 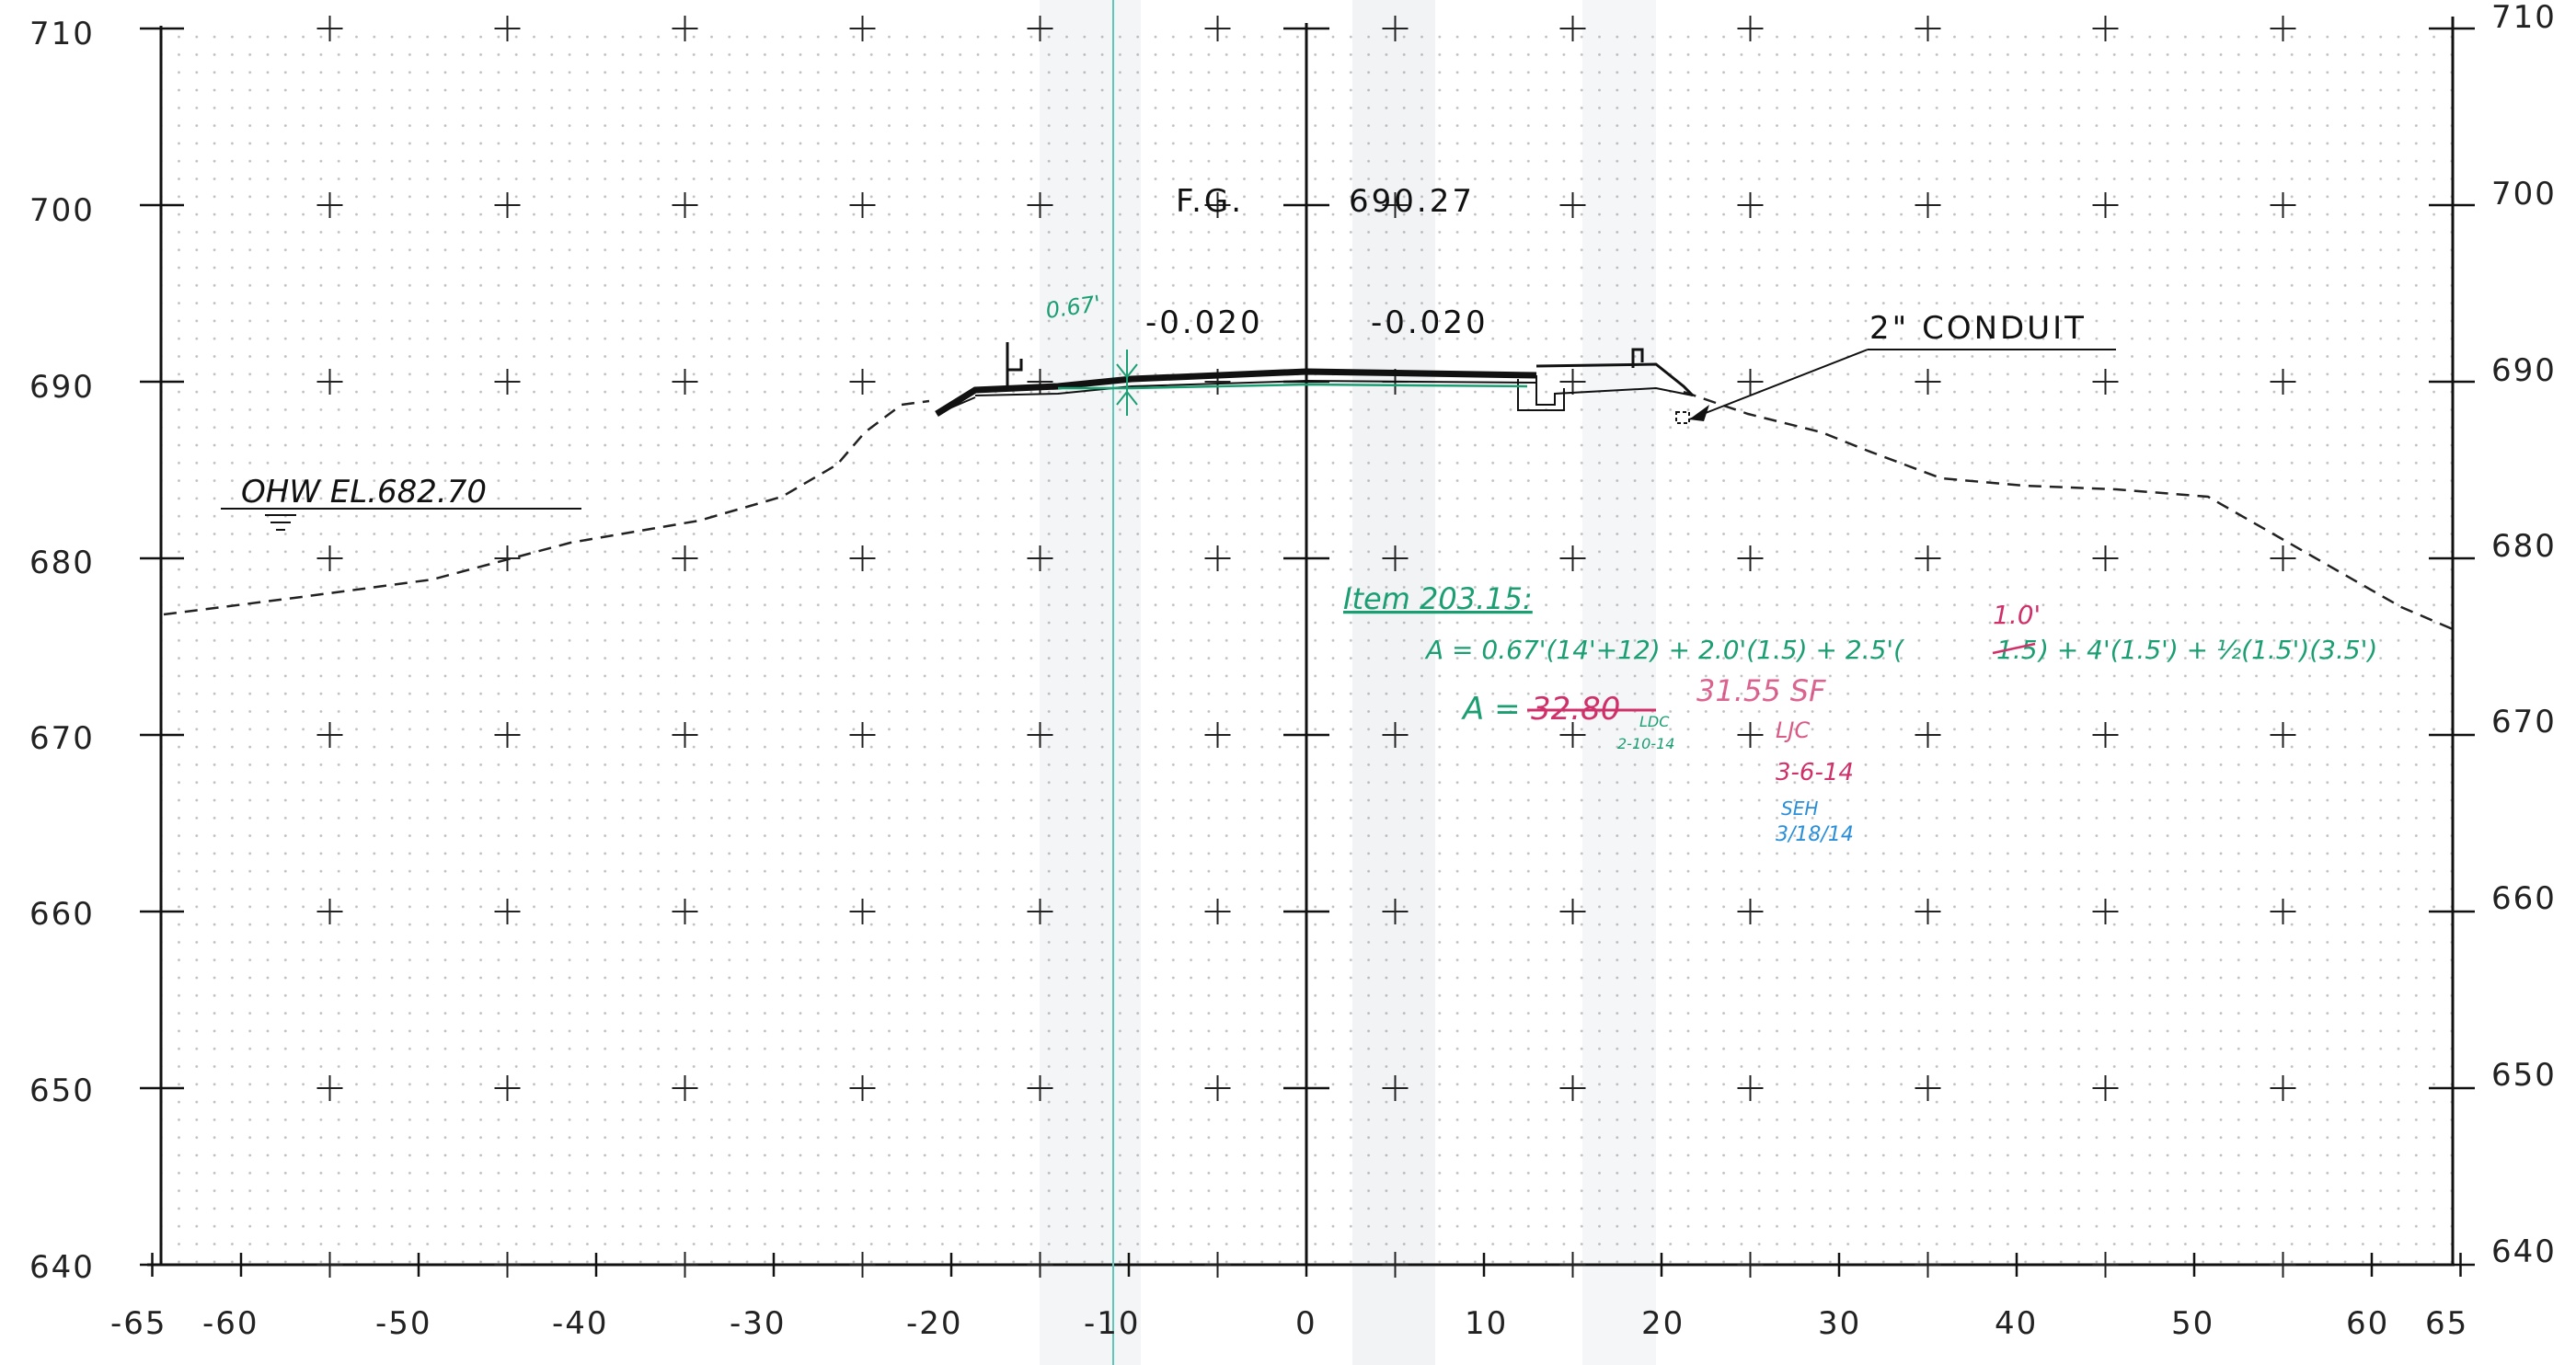 I want to click on checker-date: 2-10-14, so click(x=1645, y=743).